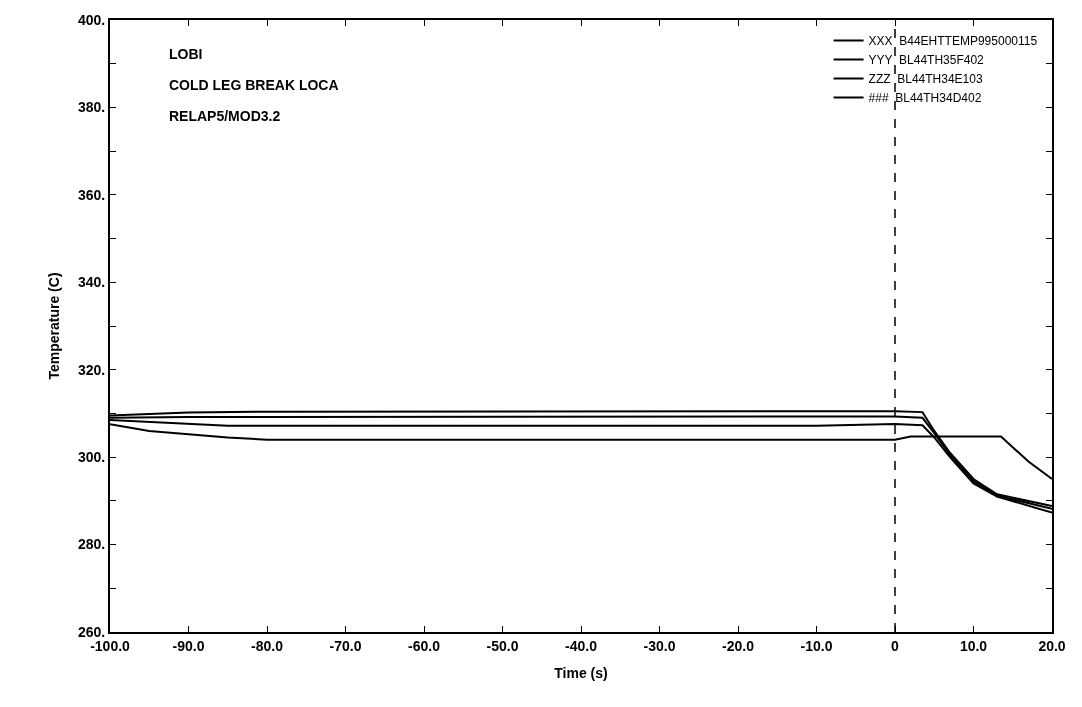  Describe the element at coordinates (110, 645) in the screenshot. I see `x-tick-label: -100.0` at that location.